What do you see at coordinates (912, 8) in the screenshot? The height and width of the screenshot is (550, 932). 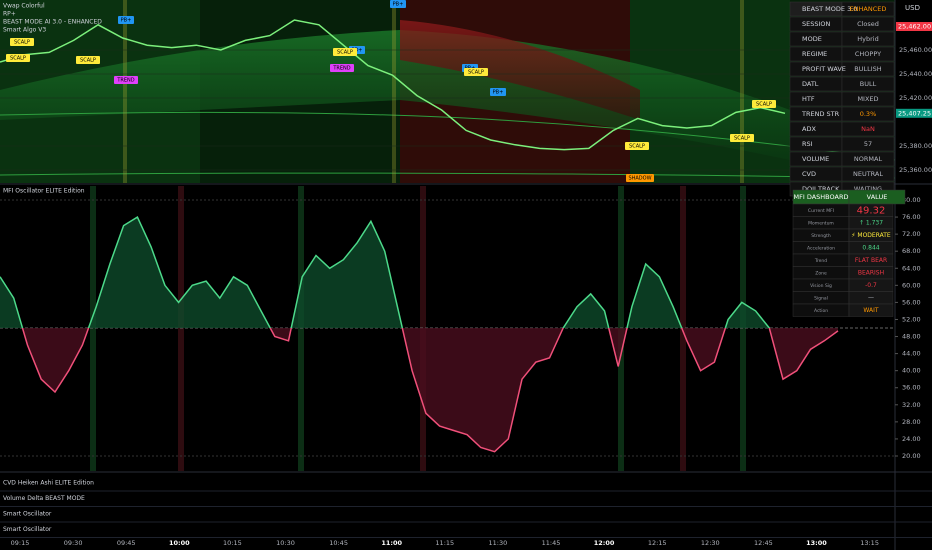 I see `currency: USD` at bounding box center [912, 8].